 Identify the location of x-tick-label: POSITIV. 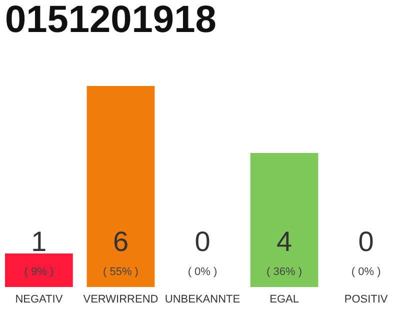
(366, 300).